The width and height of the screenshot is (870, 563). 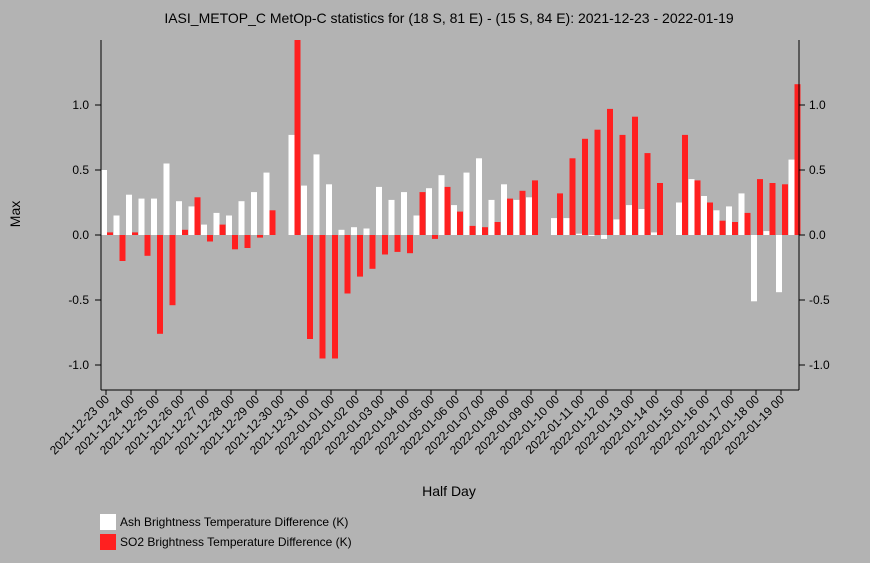 I want to click on y-tick-label-left: 1.0, so click(x=80, y=105).